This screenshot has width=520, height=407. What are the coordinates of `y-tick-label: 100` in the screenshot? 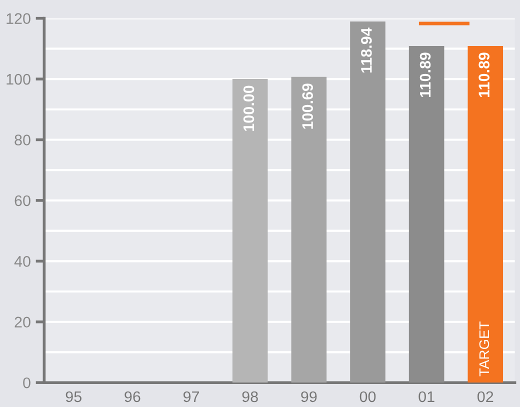 It's located at (18, 79).